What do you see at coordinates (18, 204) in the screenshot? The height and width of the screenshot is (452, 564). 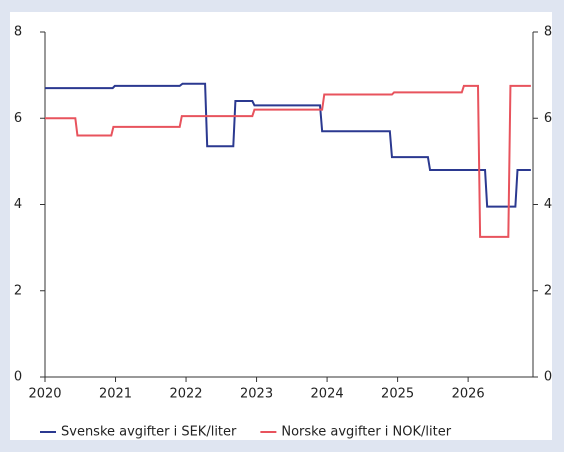 I see `y-tick-label: 4` at bounding box center [18, 204].